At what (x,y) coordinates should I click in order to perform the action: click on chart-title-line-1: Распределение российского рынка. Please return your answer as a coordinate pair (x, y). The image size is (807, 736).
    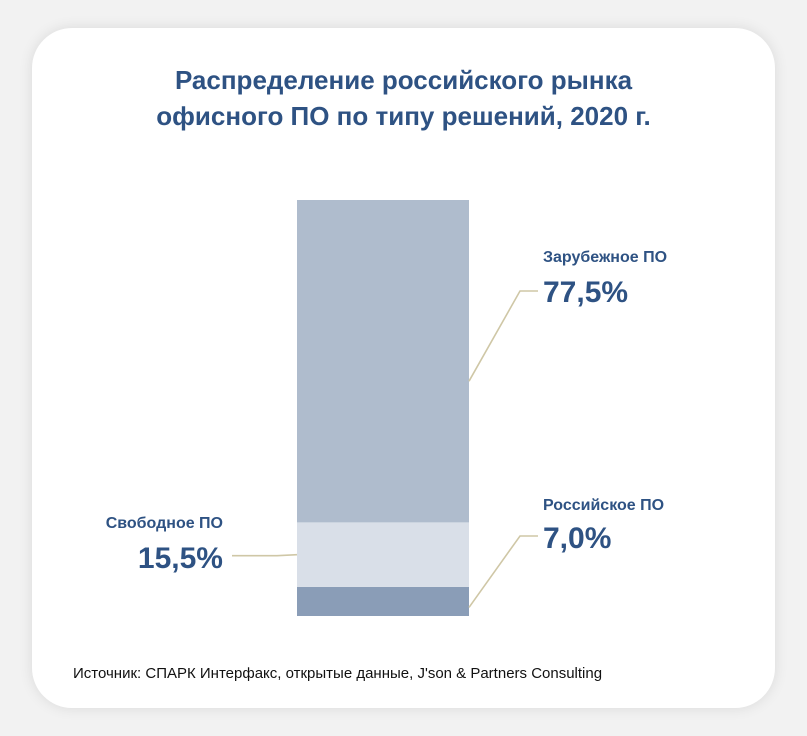
    Looking at the image, I should click on (403, 80).